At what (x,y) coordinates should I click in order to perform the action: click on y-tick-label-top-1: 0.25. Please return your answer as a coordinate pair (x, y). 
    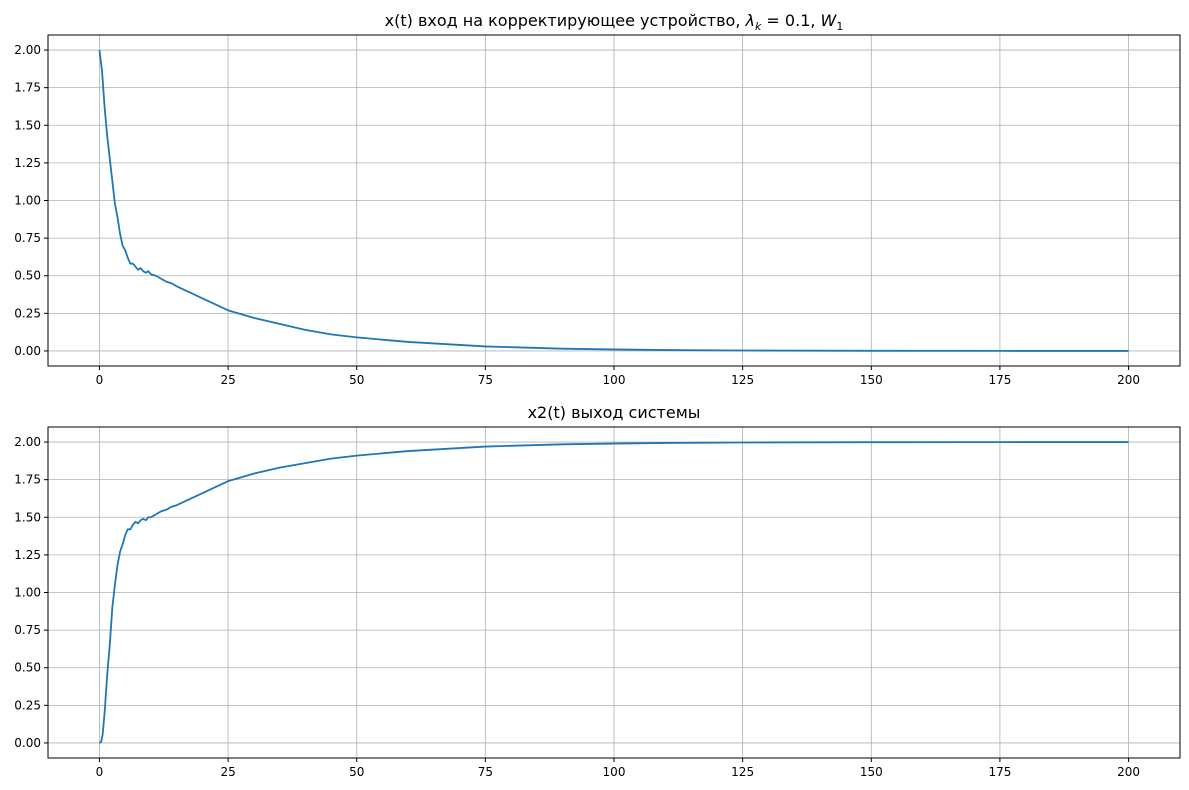
    Looking at the image, I should click on (27, 313).